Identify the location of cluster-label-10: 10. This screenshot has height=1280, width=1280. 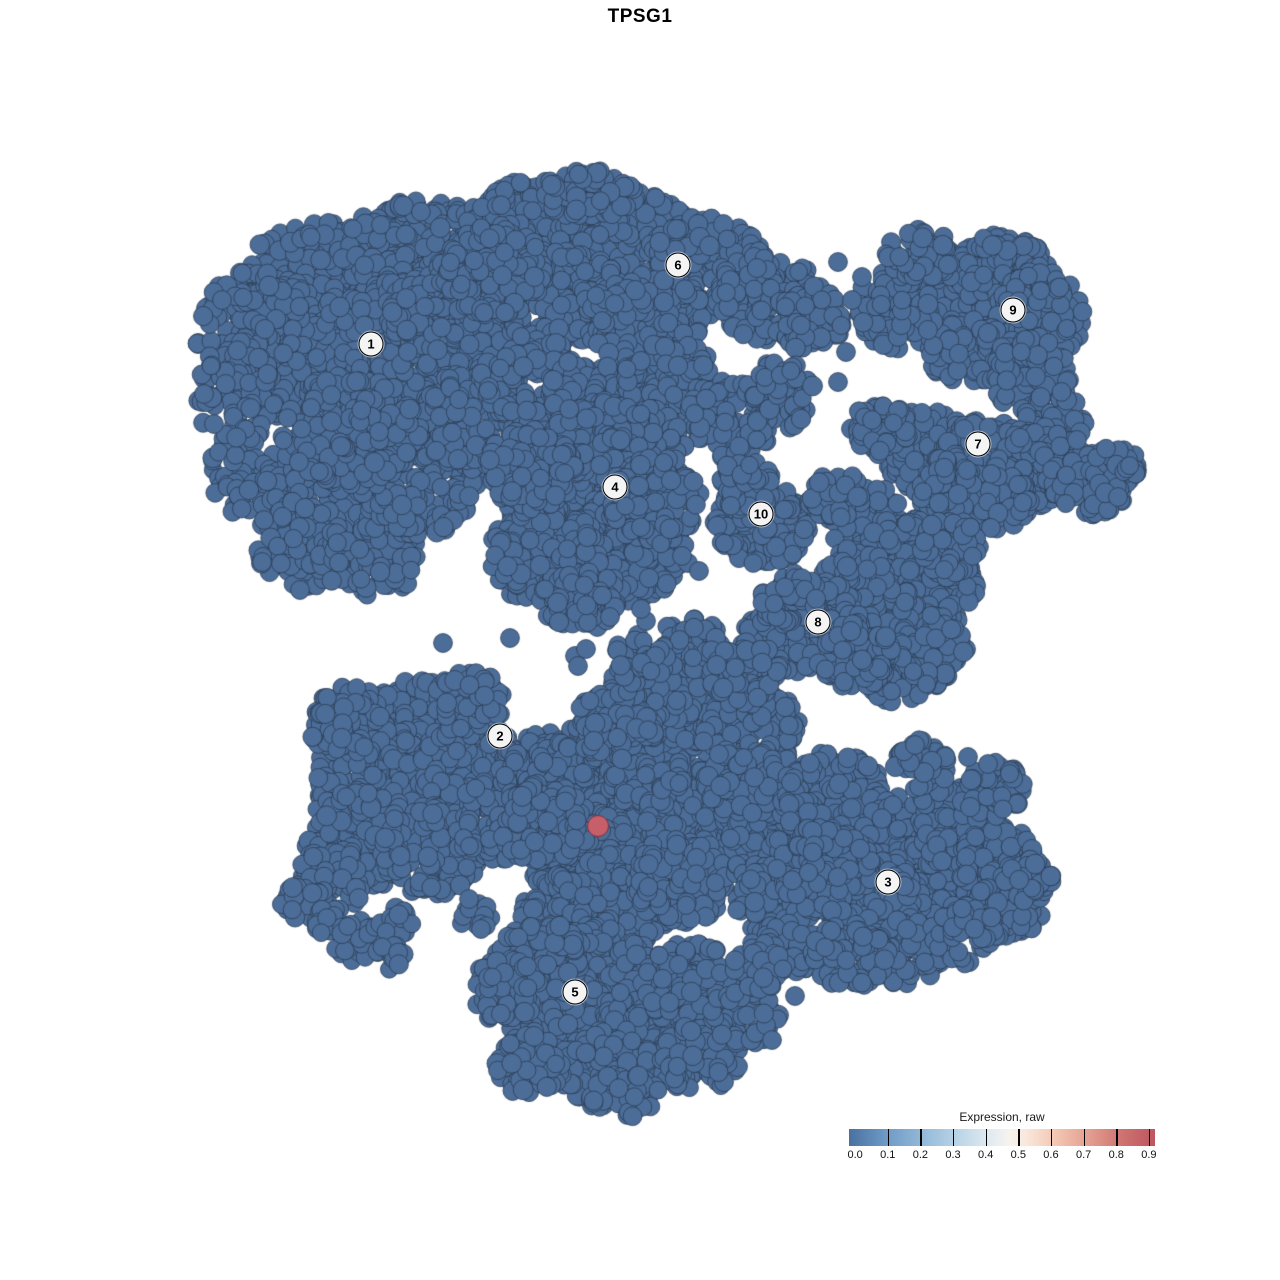
(761, 514).